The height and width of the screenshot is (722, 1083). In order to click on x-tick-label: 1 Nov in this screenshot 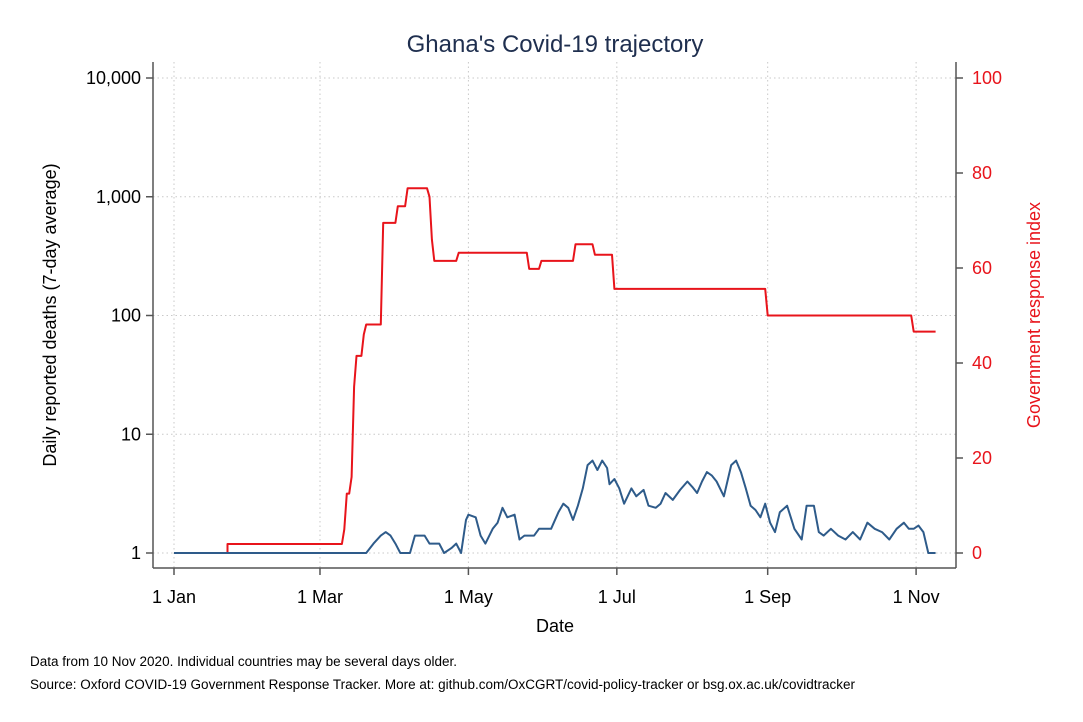, I will do `click(916, 597)`.